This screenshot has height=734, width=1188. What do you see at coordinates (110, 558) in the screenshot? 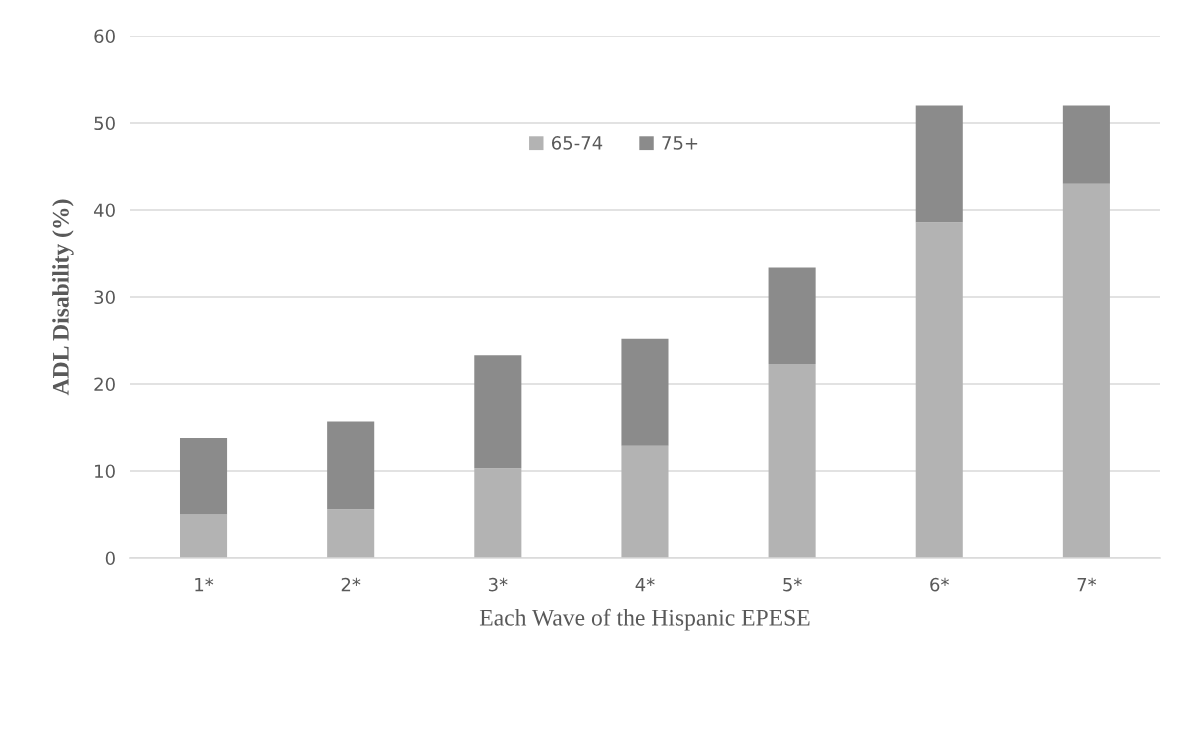
I see `y-tick-label: 0` at bounding box center [110, 558].